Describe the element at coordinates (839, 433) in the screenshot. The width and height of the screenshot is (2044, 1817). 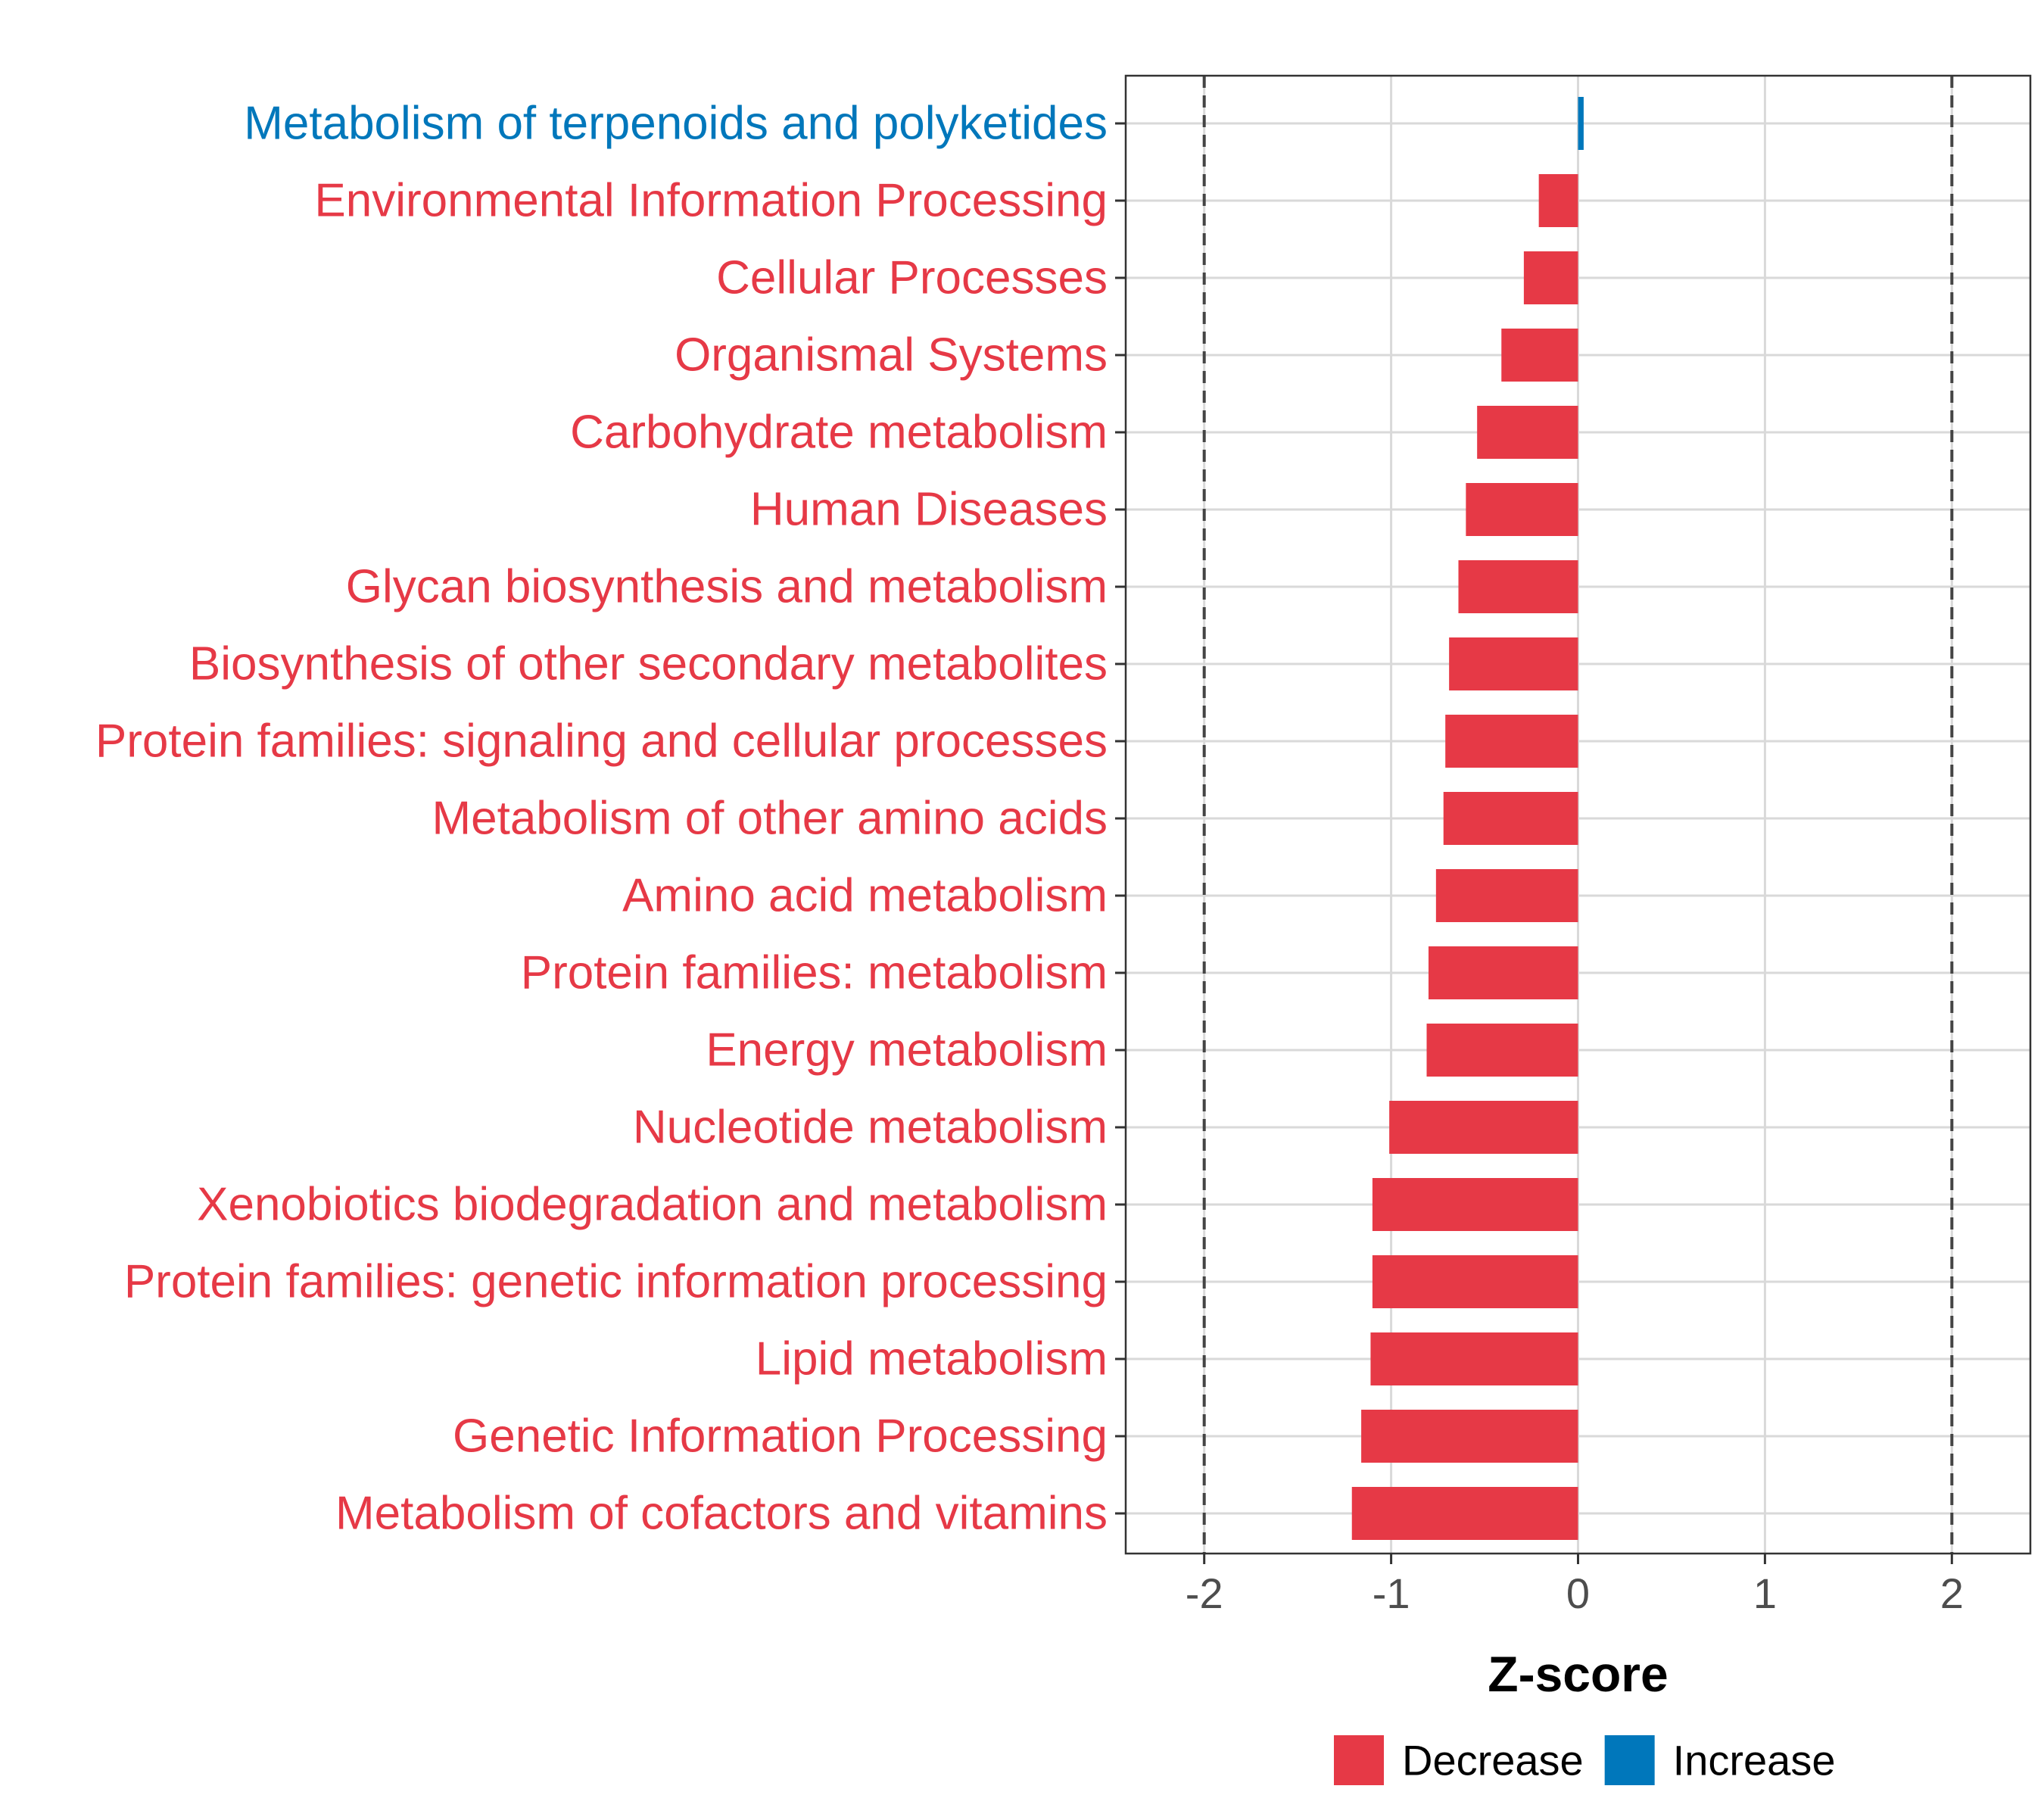
I see `category-label: Carbohydrate metabolism` at that location.